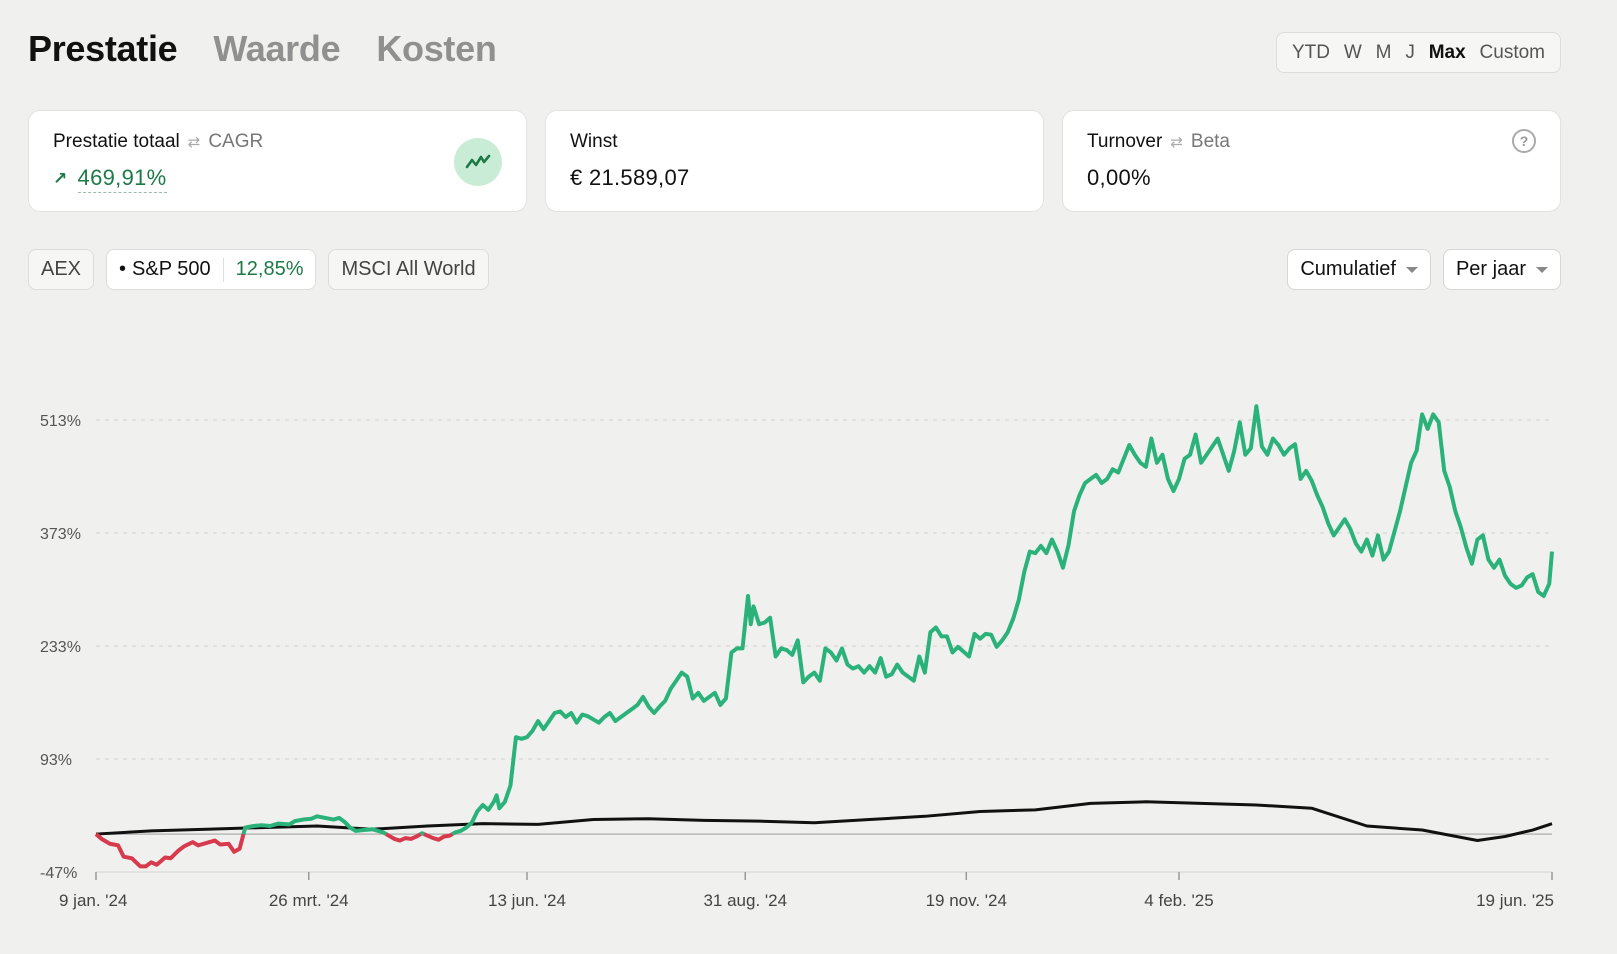 Image resolution: width=1617 pixels, height=954 pixels. What do you see at coordinates (436, 48) in the screenshot?
I see `tab-kosten: Kosten` at bounding box center [436, 48].